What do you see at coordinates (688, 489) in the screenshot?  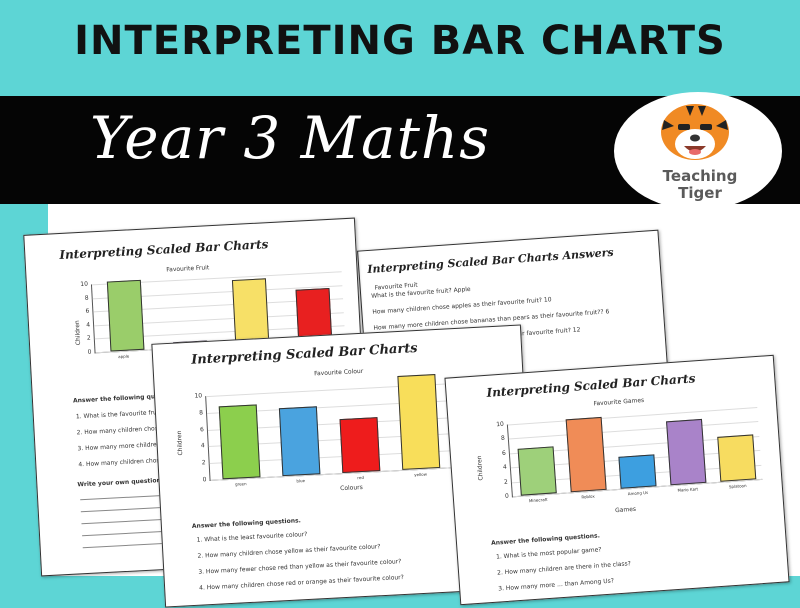 I see `category-label: Mario Kart` at bounding box center [688, 489].